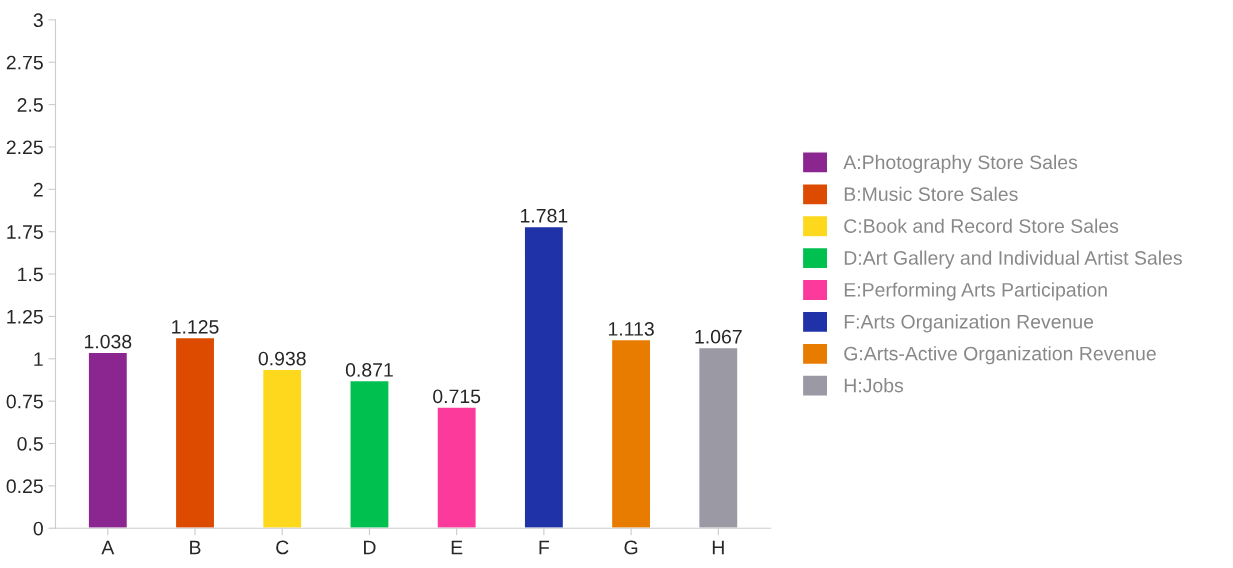 The height and width of the screenshot is (568, 1233). What do you see at coordinates (24, 401) in the screenshot?
I see `y-tick-label: 0.75` at bounding box center [24, 401].